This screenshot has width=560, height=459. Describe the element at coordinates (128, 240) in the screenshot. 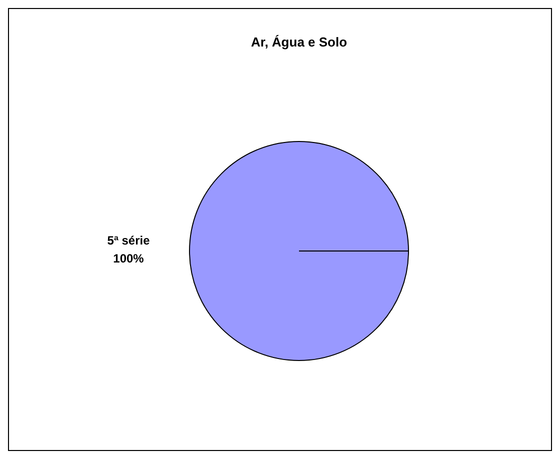

I see `slice-label: 5ª série` at that location.